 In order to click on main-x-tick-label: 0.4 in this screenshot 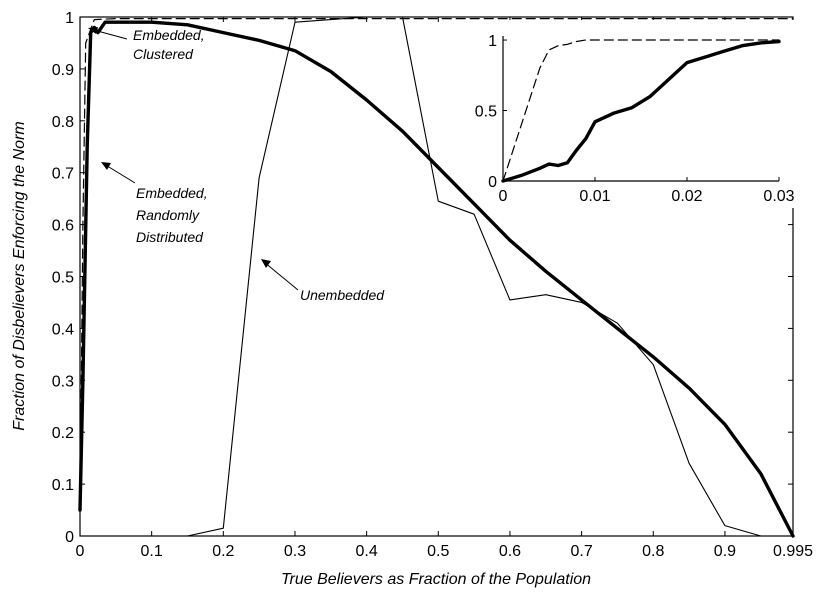, I will do `click(367, 551)`.